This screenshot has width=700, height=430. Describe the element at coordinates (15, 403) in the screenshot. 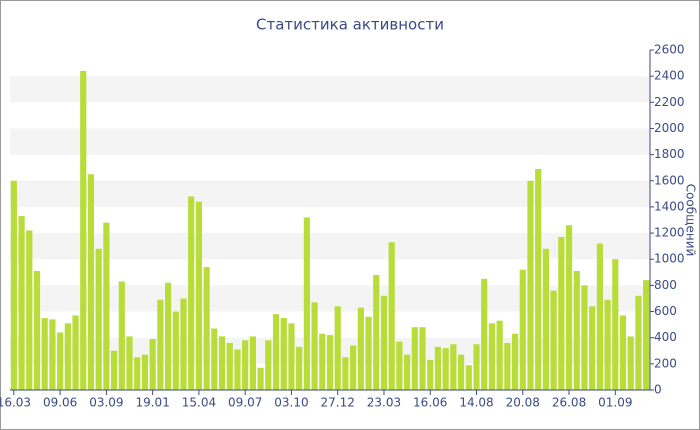

I see `x-tick-label: 16.03` at that location.